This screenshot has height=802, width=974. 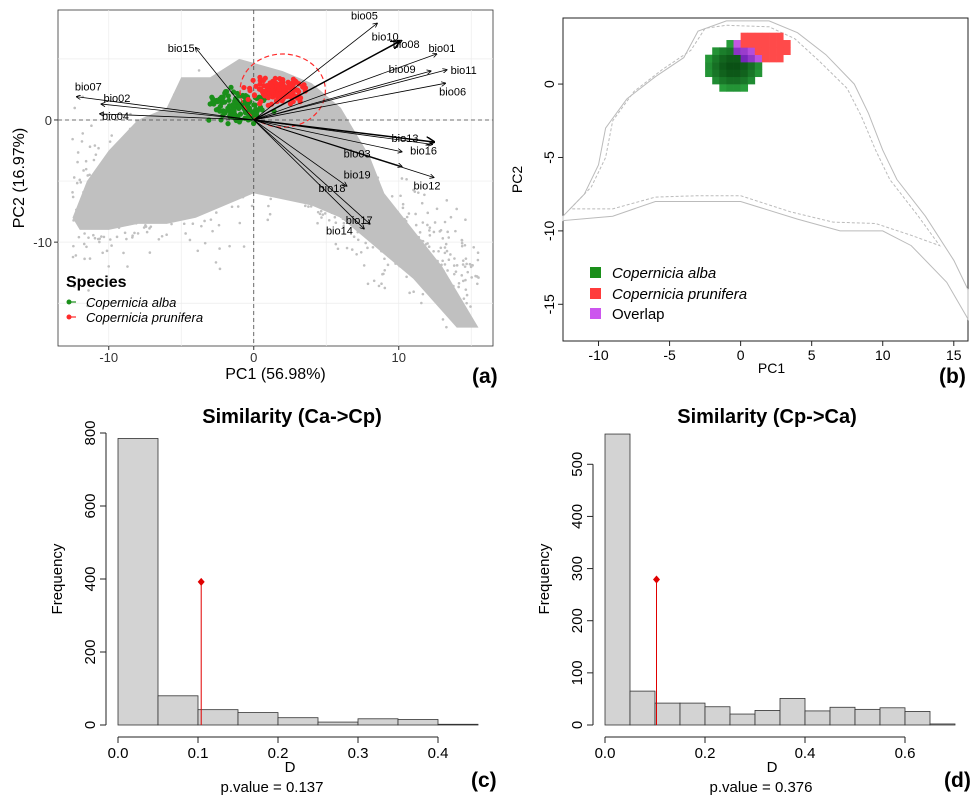 What do you see at coordinates (656, 650) in the screenshot?
I see `panel-d-observed-marker` at bounding box center [656, 650].